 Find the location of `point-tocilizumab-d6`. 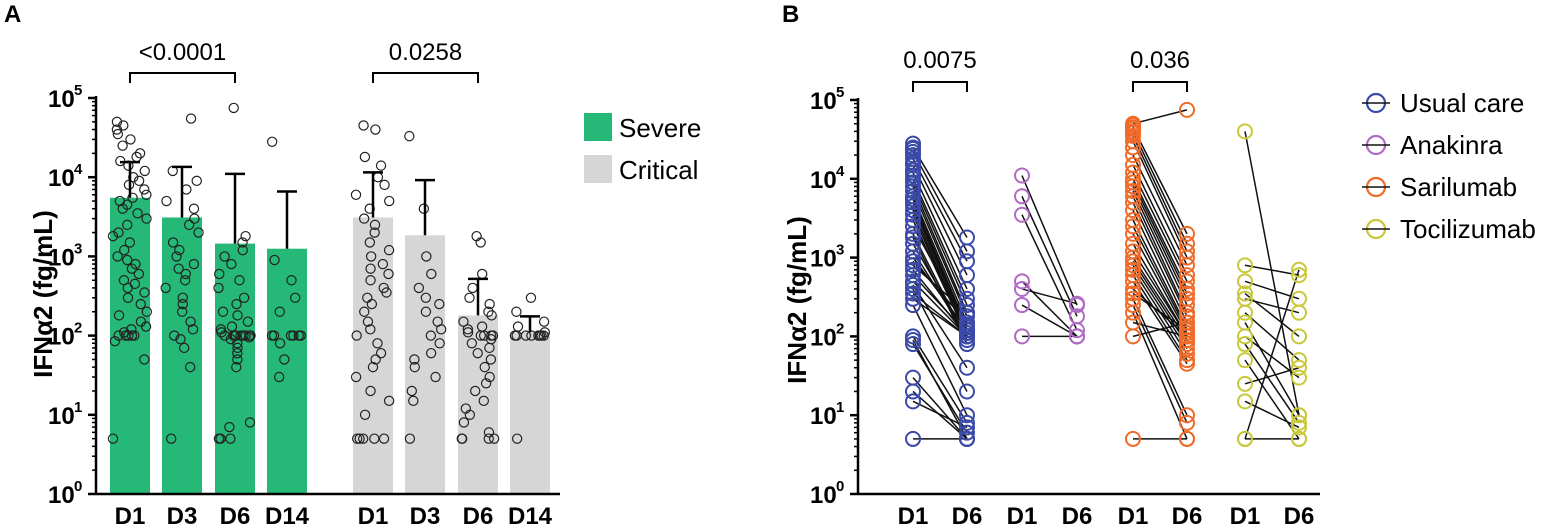

point-tocilizumab-d6 is located at coordinates (1299, 360).